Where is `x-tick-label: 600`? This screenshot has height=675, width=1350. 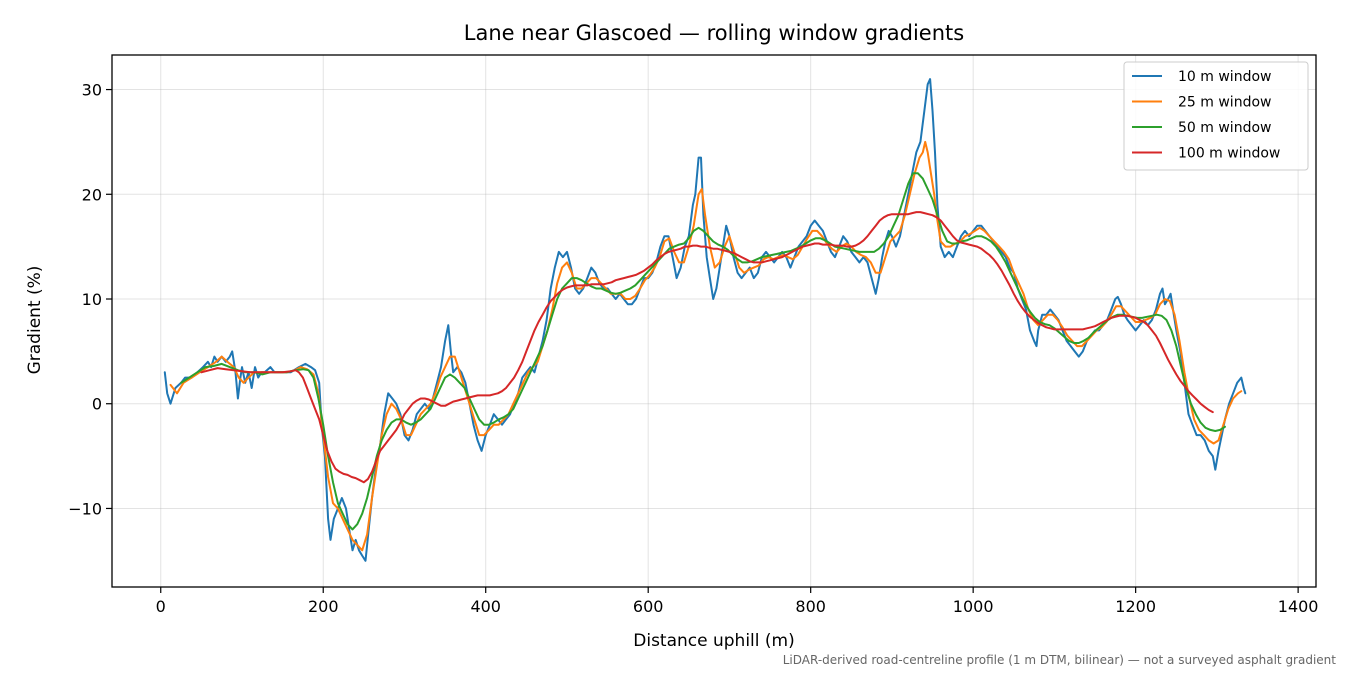
x-tick-label: 600 is located at coordinates (648, 606).